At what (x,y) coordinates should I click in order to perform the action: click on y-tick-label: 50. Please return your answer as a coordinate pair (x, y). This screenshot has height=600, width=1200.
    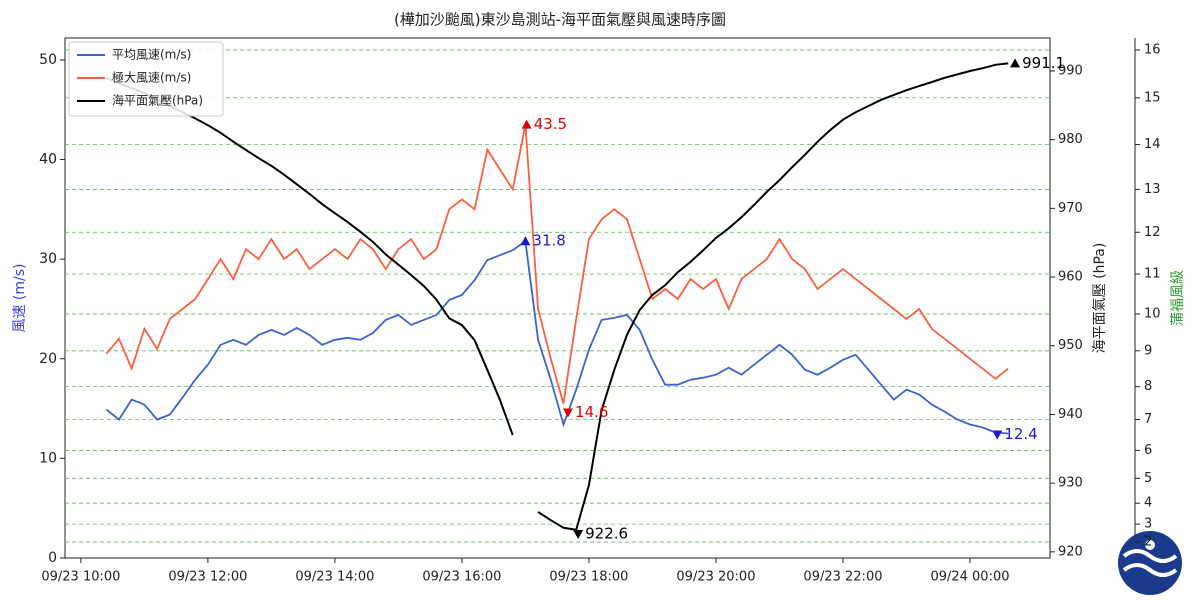
    Looking at the image, I should click on (48, 60).